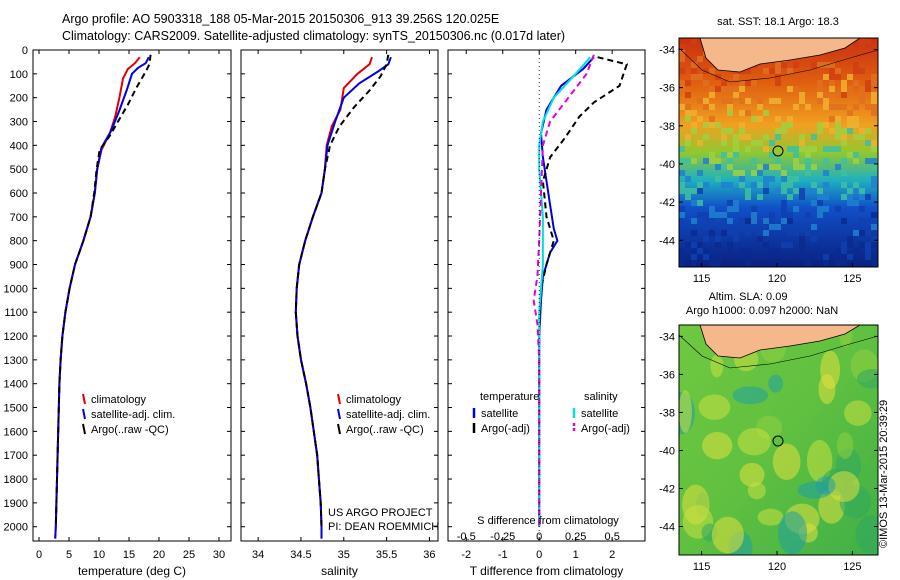 This screenshot has width=900, height=580. I want to click on x-tick-label: 34, so click(258, 555).